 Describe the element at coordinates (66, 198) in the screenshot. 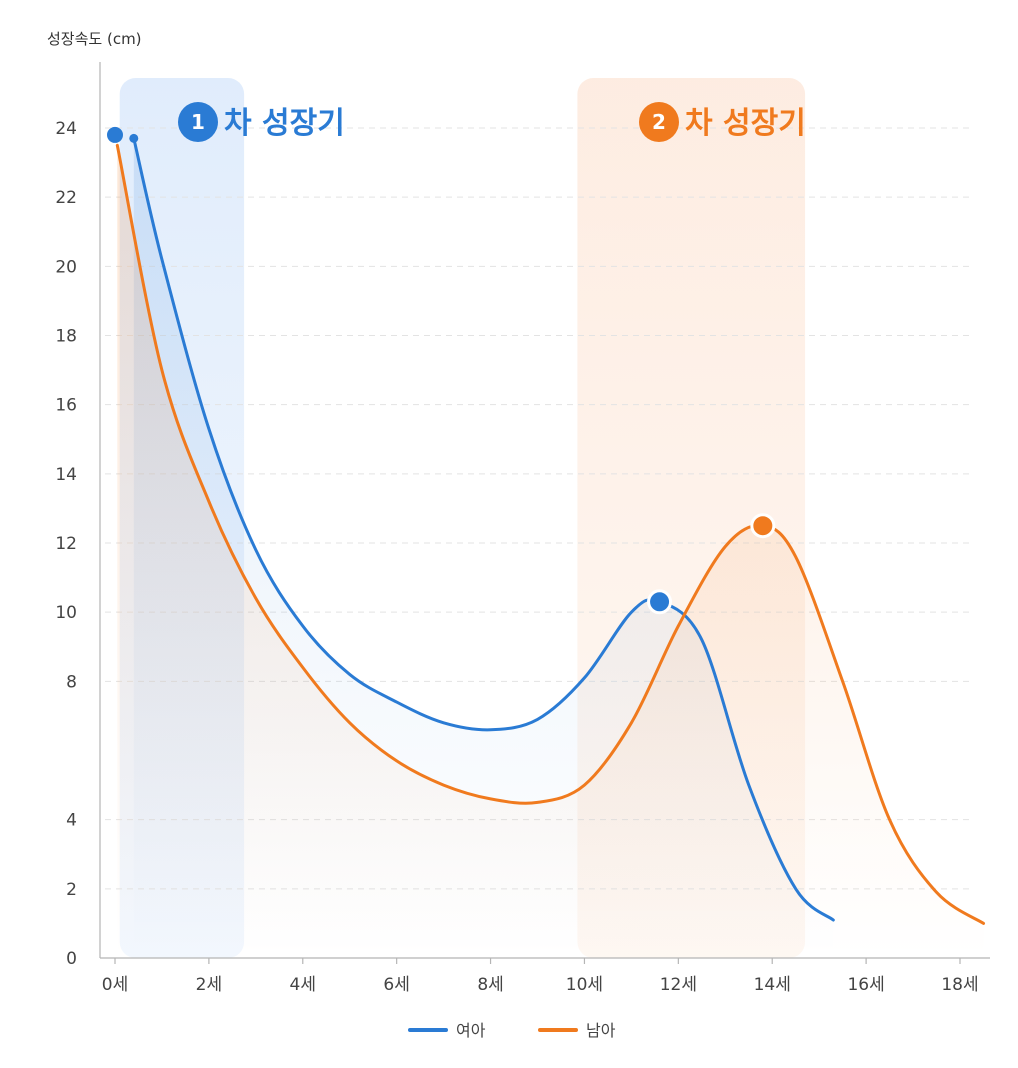

I see `y-tick-label: 22` at that location.